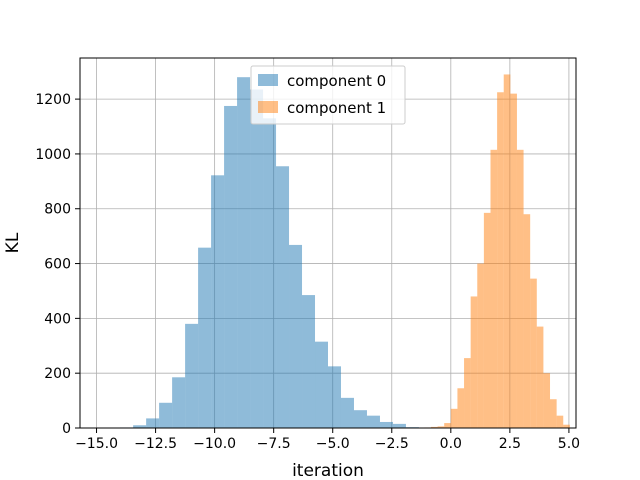 This screenshot has width=640, height=480. Describe the element at coordinates (53, 100) in the screenshot. I see `y-tick-label: 1200` at that location.